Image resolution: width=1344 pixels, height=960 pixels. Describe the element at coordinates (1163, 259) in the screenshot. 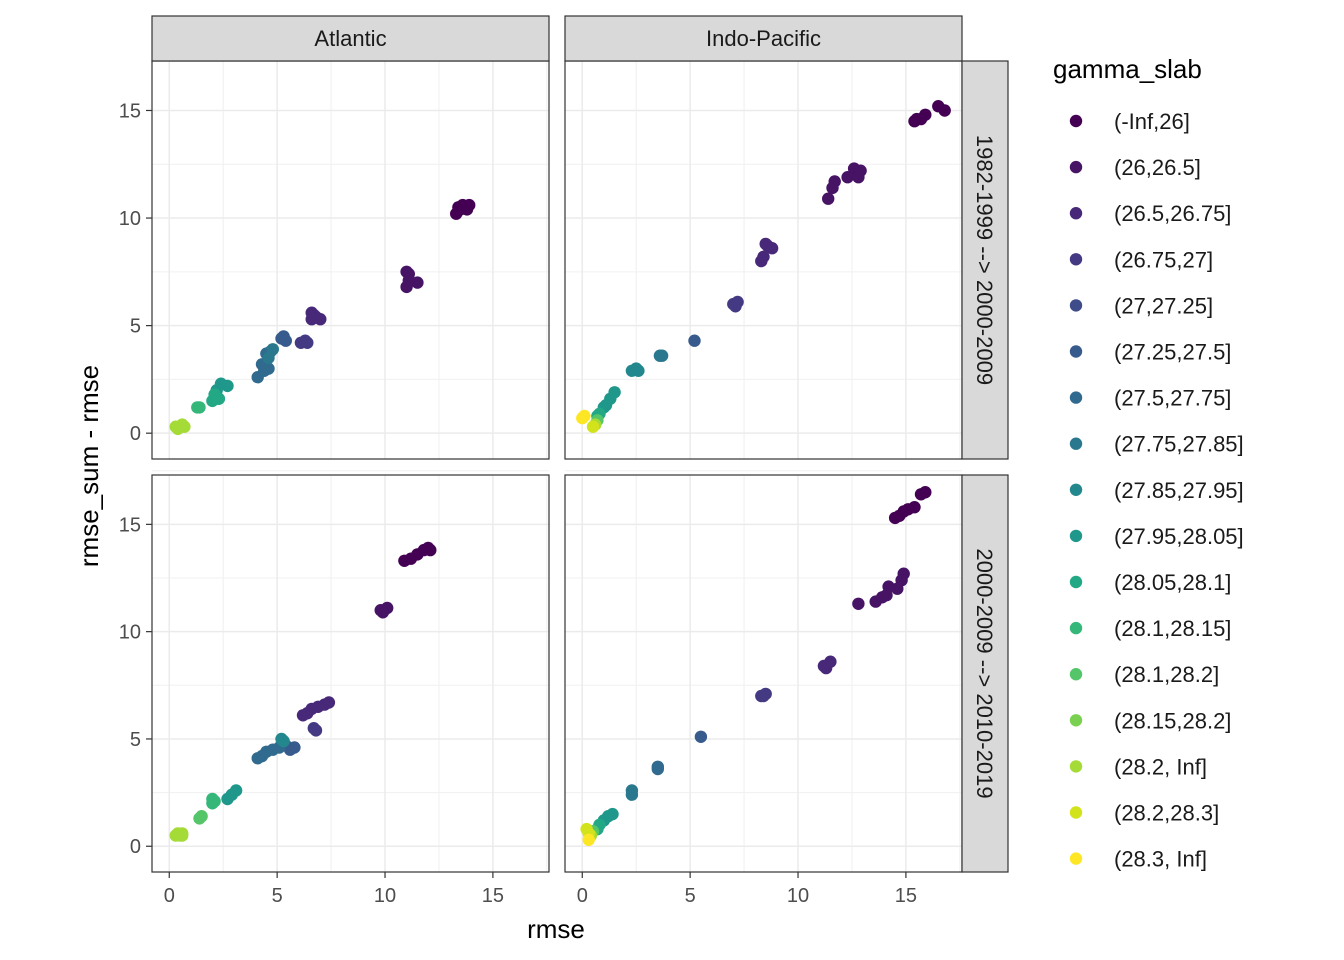

I see `legend-label: (26.75,27]` at that location.